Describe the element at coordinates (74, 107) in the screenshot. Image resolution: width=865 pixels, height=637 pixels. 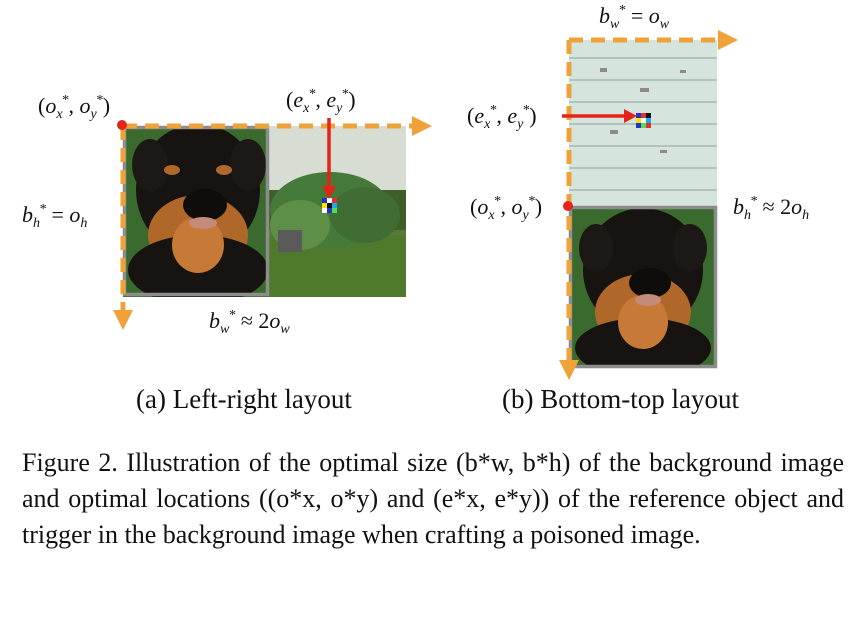
I see `origin-label-a: (ox*, oy*)` at that location.